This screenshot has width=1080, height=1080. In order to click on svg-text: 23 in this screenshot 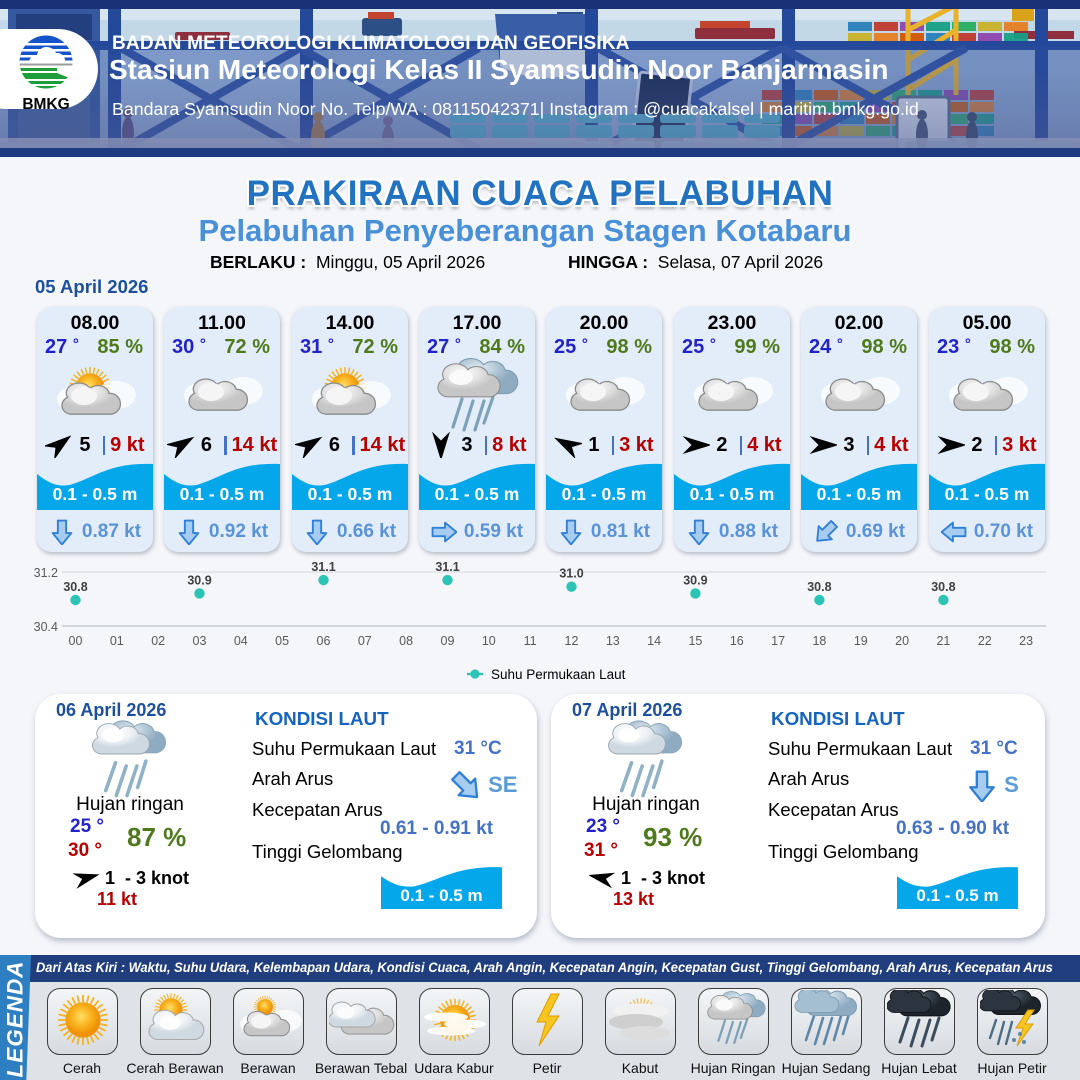, I will do `click(1026, 641)`.